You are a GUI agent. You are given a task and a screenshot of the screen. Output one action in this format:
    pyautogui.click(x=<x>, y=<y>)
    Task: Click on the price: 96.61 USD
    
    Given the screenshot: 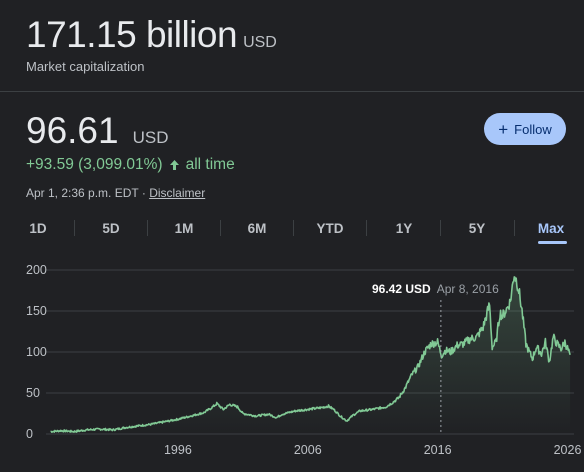 What is the action you would take?
    pyautogui.click(x=97, y=131)
    